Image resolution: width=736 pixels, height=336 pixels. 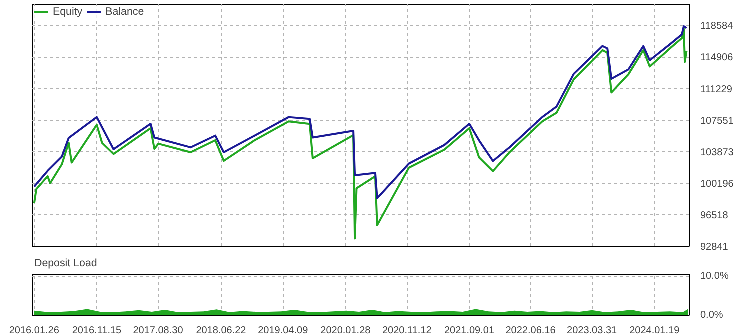 I want to click on y-tick-label: 103873, so click(x=717, y=152).